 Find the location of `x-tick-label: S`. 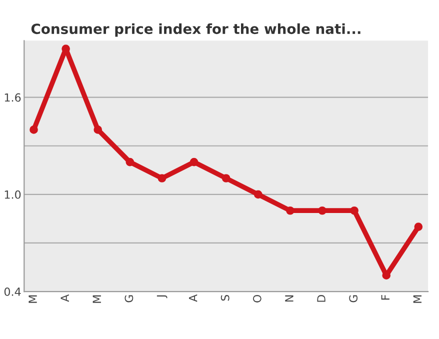

x-tick-label: S is located at coordinates (225, 297).